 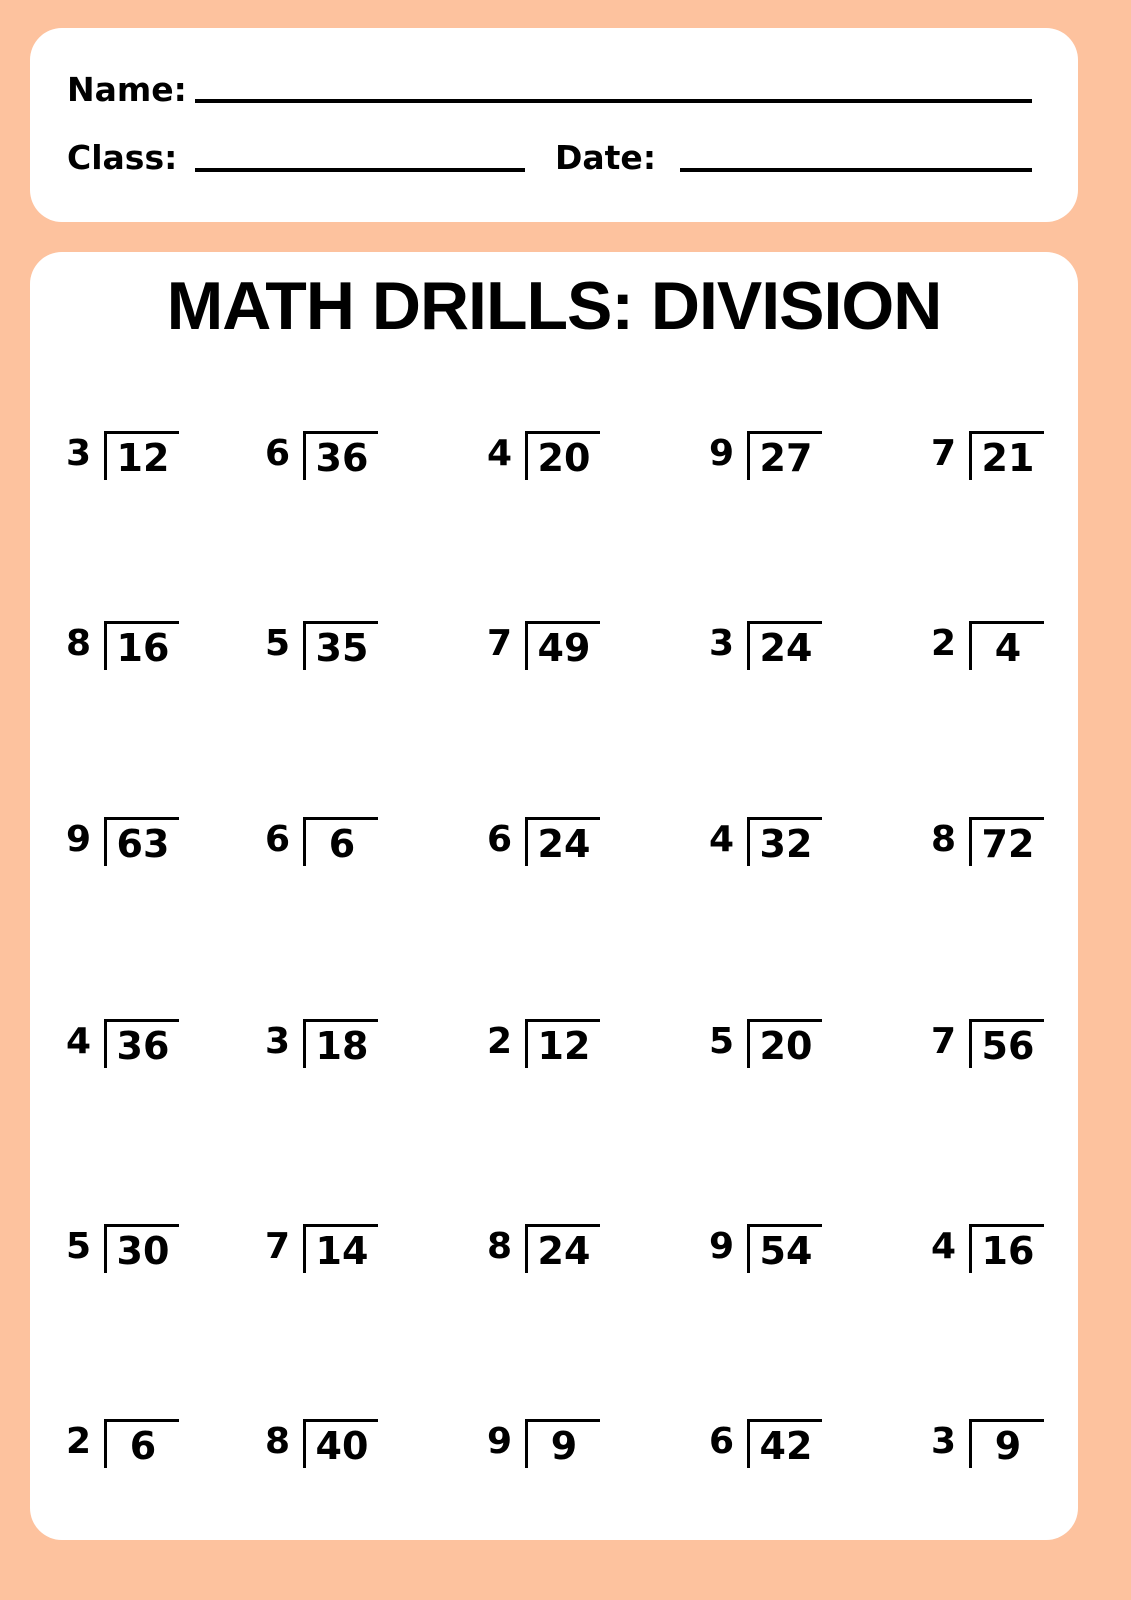 I want to click on division-problem: 8 72, so click(x=987, y=841).